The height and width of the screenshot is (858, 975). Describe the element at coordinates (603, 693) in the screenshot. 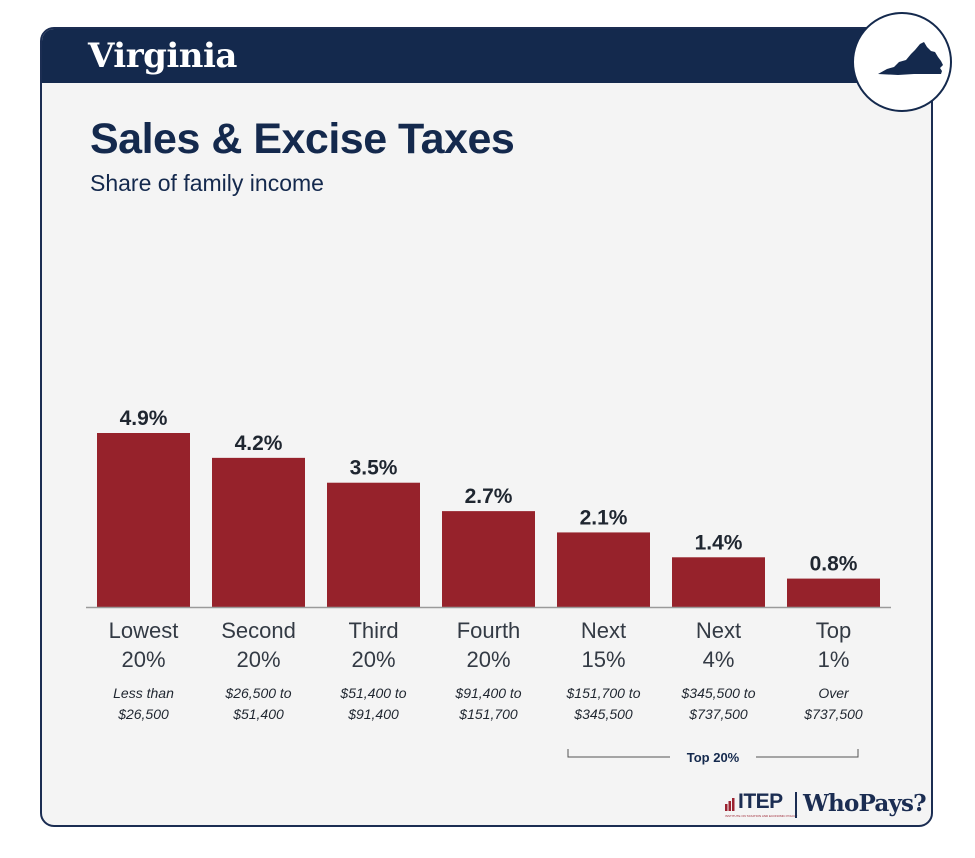

I see `income-range-label: $151,700 to` at that location.